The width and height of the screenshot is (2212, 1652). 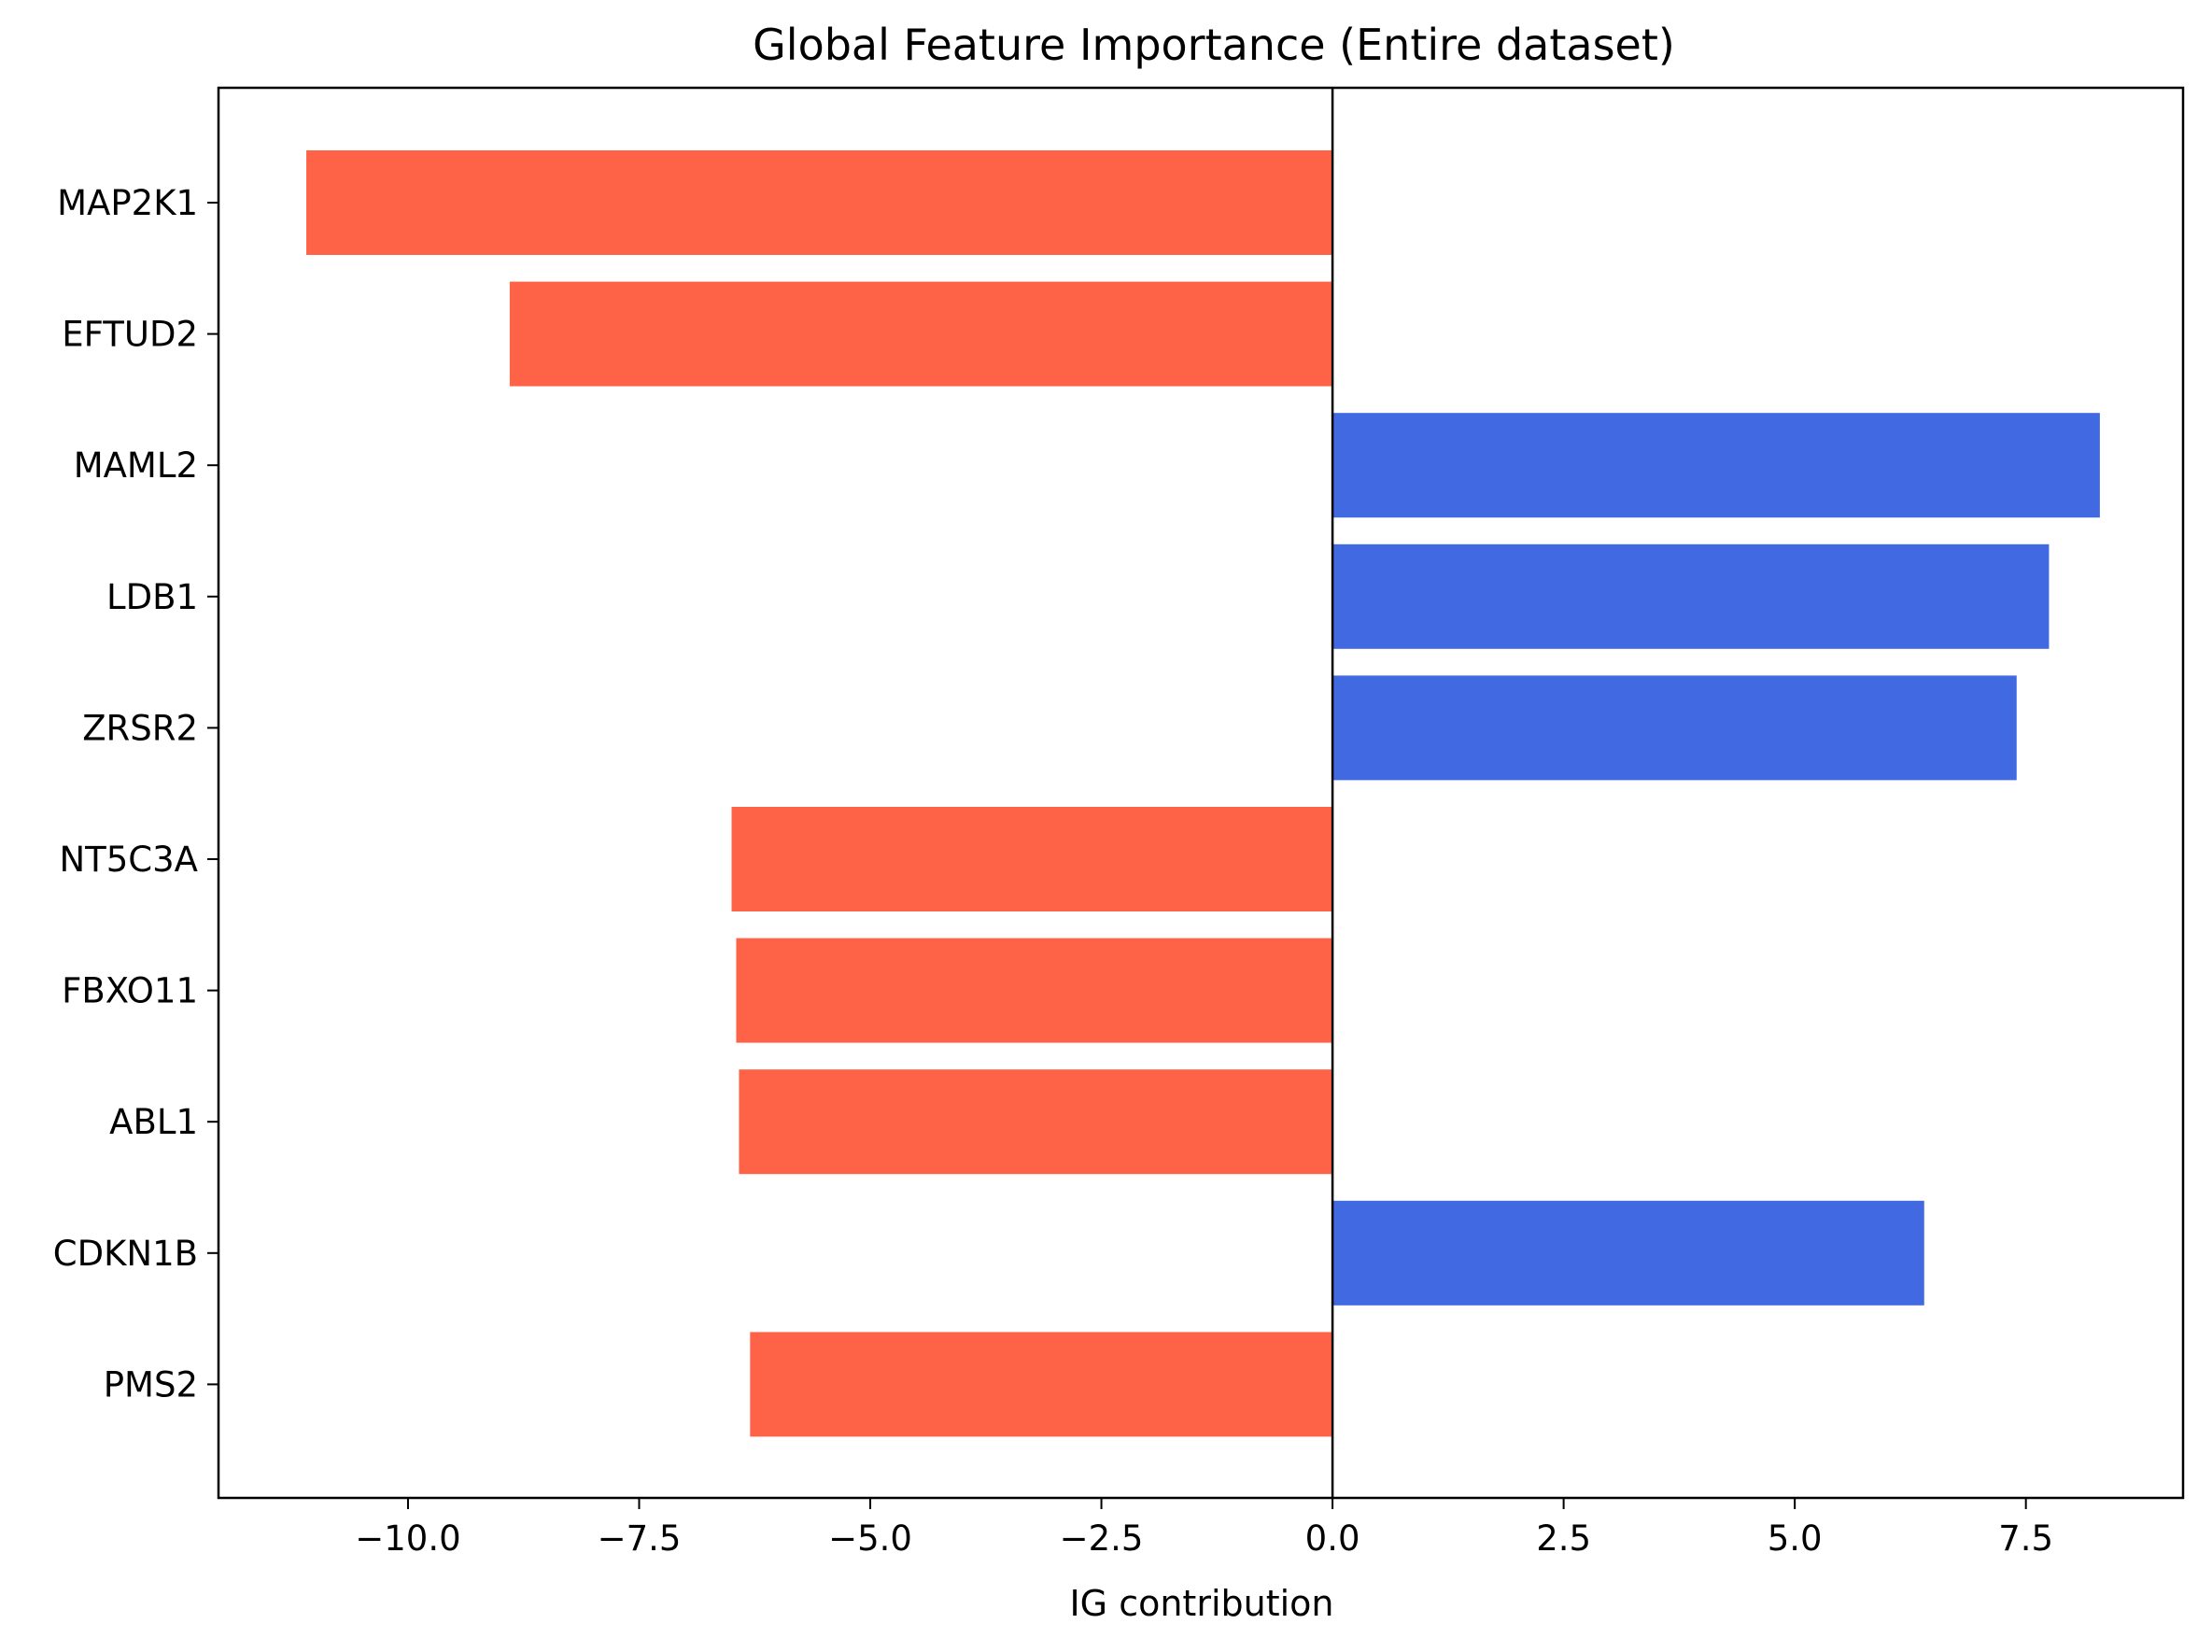 What do you see at coordinates (1201, 1603) in the screenshot?
I see `x-axis-label: IG contribution` at bounding box center [1201, 1603].